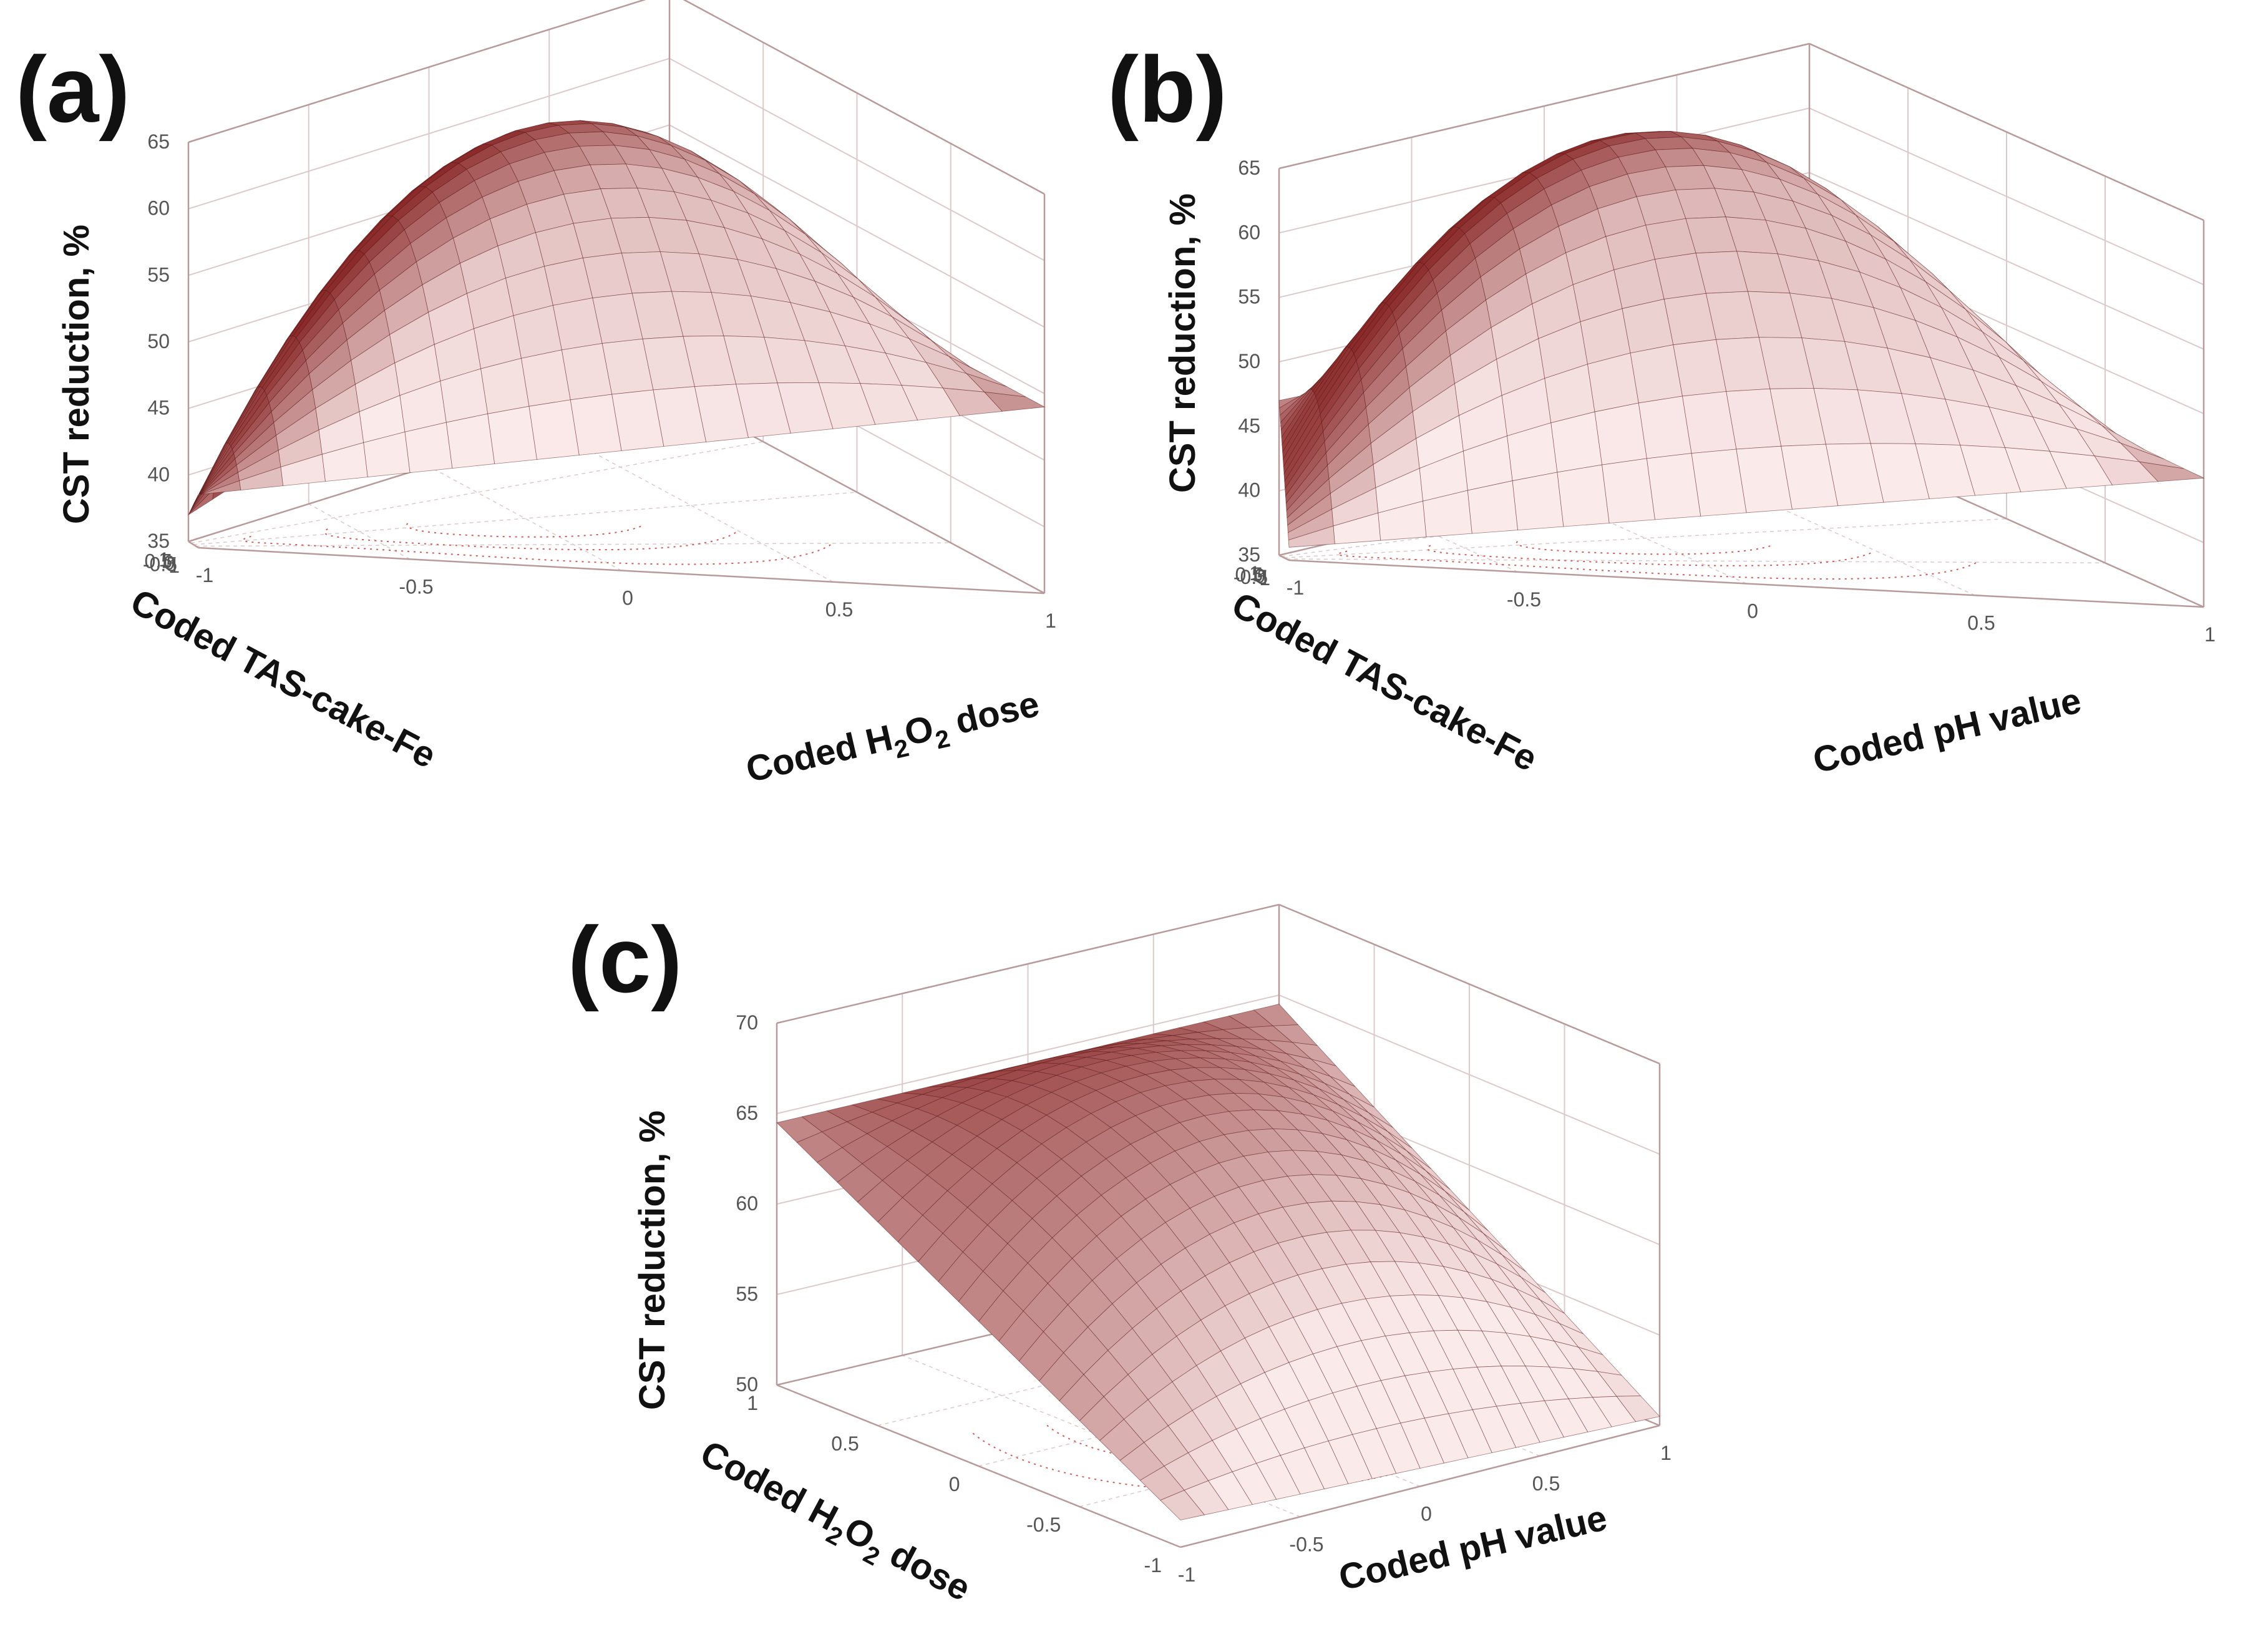  What do you see at coordinates (747, 1022) in the screenshot?
I see `z-tick-label: 70` at bounding box center [747, 1022].